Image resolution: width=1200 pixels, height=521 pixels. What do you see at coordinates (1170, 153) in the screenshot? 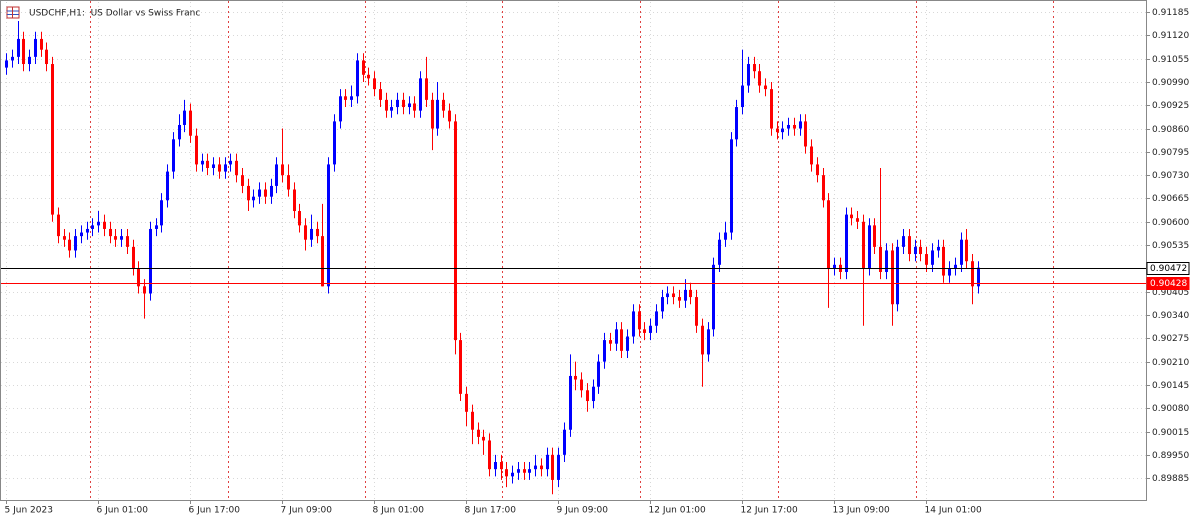
I see `y-tick-label: 0.90795` at bounding box center [1170, 153].